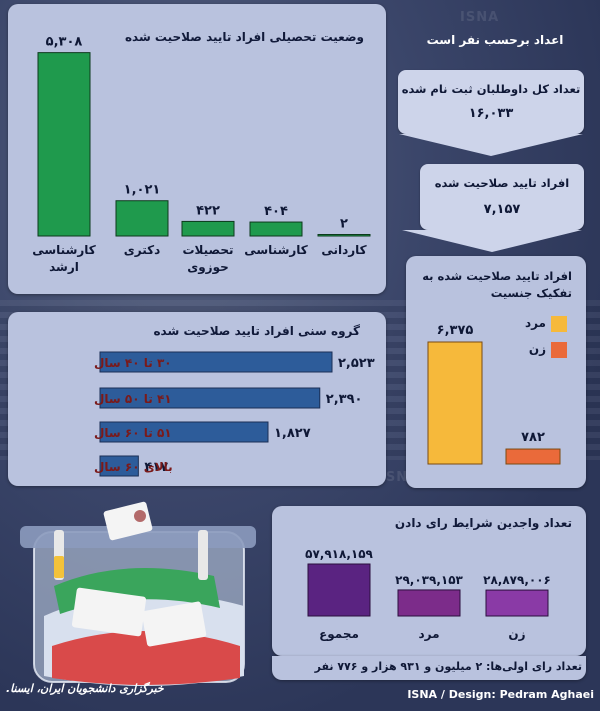  Describe the element at coordinates (292, 433) in the screenshot. I see `age-value-label: ۱,۸۲۷` at that location.